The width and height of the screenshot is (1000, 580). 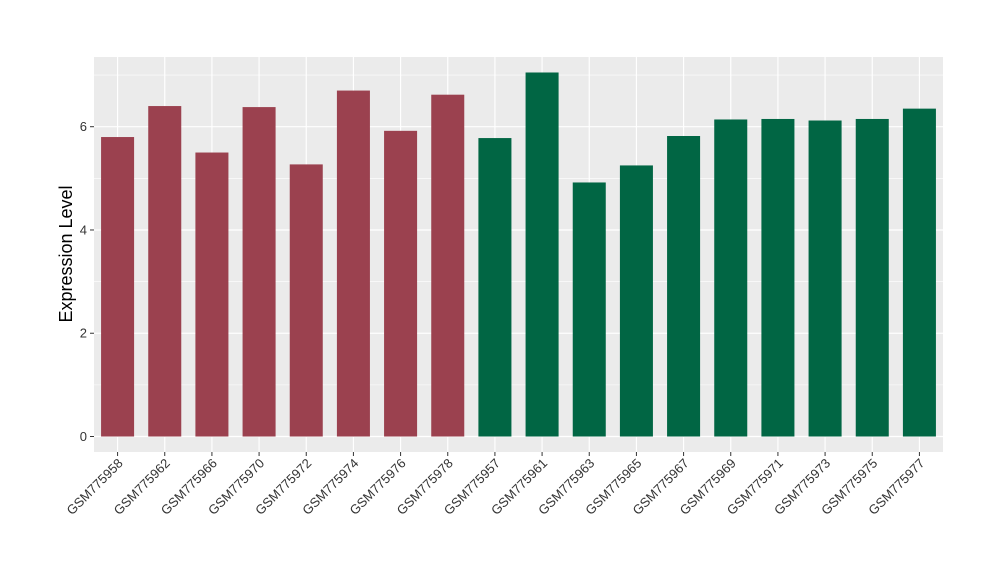 What do you see at coordinates (636, 301) in the screenshot?
I see `bar-gsm775965` at bounding box center [636, 301].